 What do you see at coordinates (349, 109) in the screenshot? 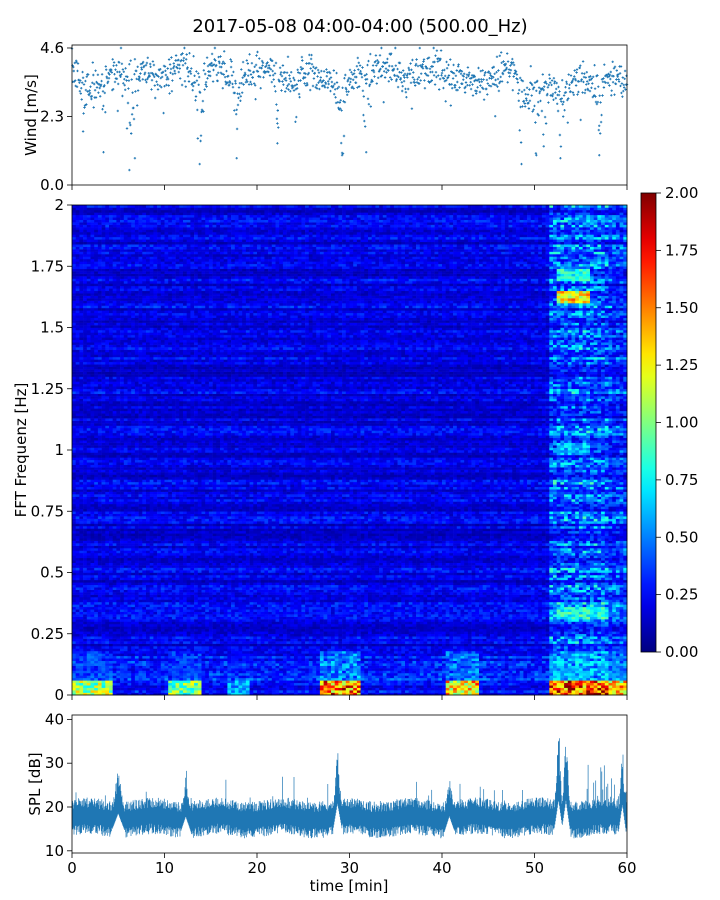
I see `wind-point-markers` at bounding box center [349, 109].